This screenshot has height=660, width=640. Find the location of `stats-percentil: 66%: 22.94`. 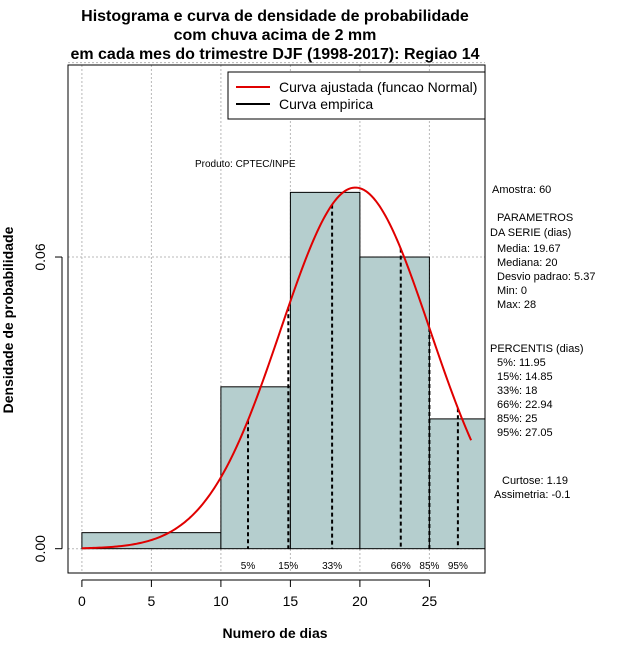

stats-percentil: 66%: 22.94 is located at coordinates (525, 405).